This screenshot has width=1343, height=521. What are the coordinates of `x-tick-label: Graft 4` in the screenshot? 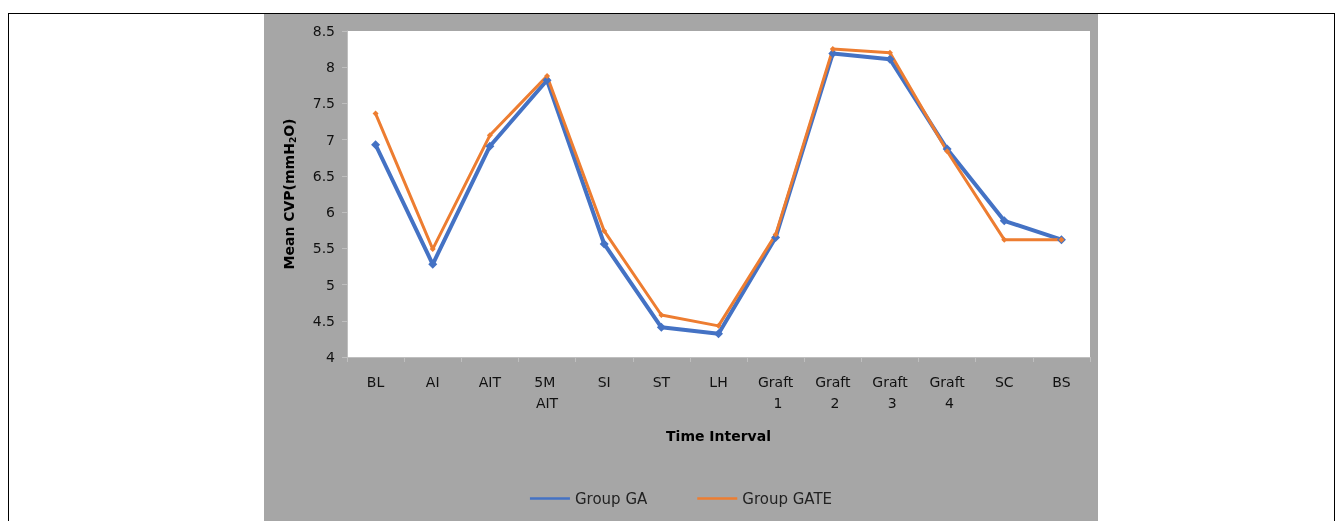 It's located at (947, 392).